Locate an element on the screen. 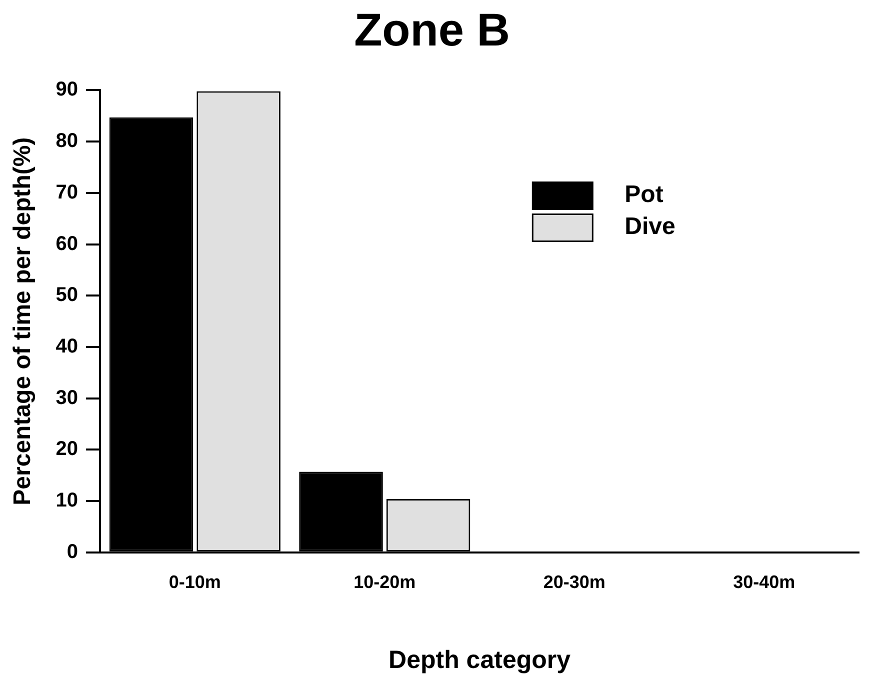 The width and height of the screenshot is (869, 685). y-tick-label: 0 is located at coordinates (72, 551).